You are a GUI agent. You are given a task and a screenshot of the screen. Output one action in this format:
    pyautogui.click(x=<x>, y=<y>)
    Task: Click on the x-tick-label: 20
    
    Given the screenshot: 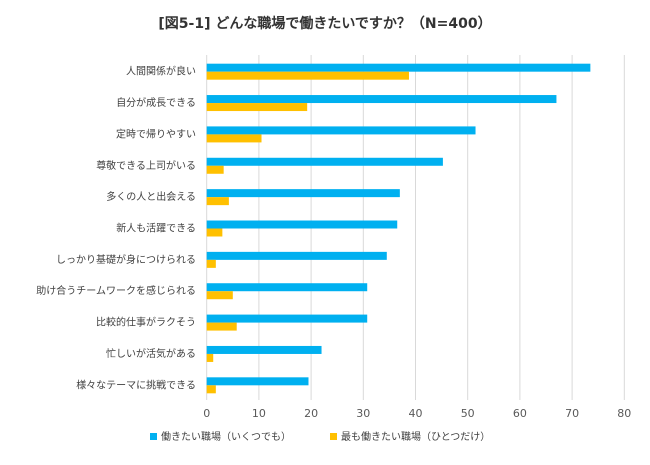 What is the action you would take?
    pyautogui.click(x=311, y=413)
    